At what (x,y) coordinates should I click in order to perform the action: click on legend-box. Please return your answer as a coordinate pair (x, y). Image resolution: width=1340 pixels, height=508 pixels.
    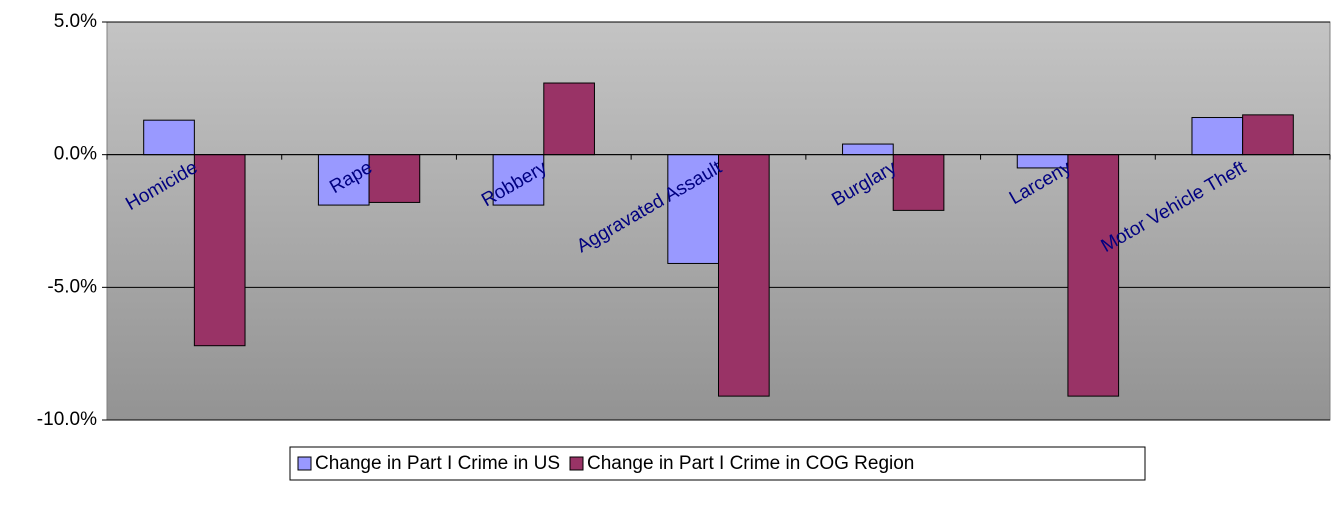
    Looking at the image, I should click on (717, 463).